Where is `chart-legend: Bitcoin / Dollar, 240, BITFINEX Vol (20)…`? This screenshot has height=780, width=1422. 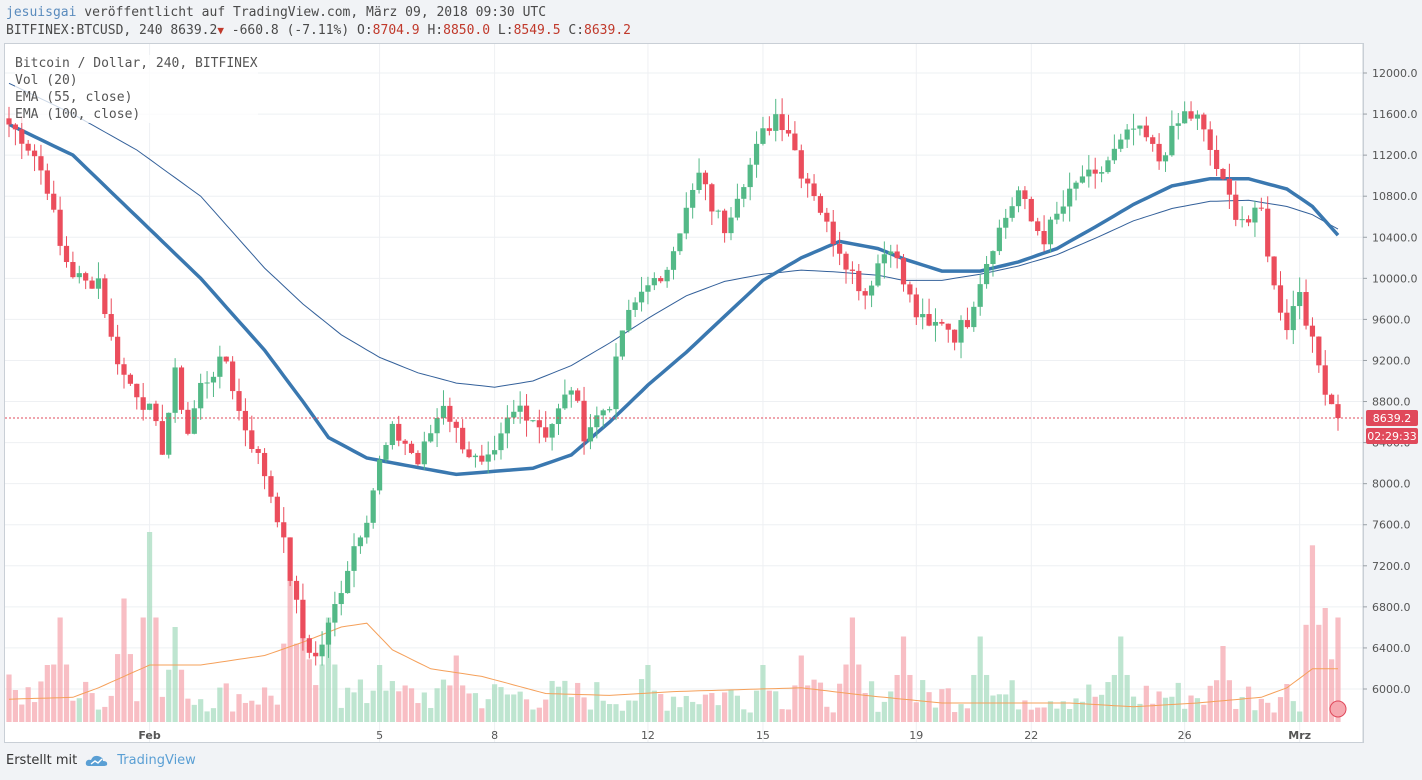 chart-legend: Bitcoin / Dollar, 240, BITFINEX Vol (20)… is located at coordinates (136, 89).